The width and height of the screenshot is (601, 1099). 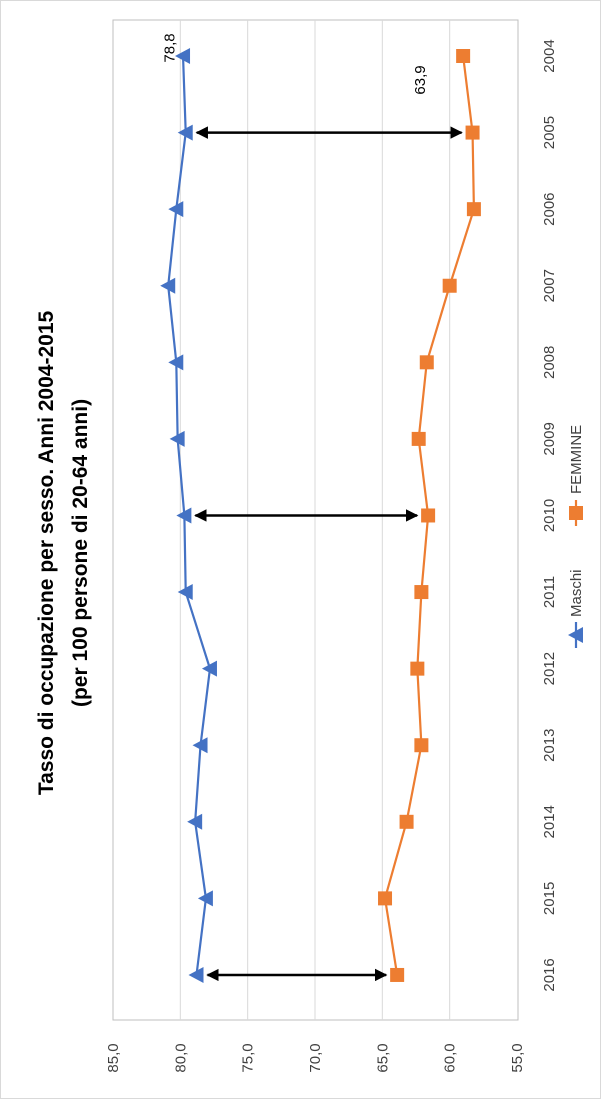 What do you see at coordinates (549, 668) in the screenshot?
I see `x-tick-label: 2012` at bounding box center [549, 668].